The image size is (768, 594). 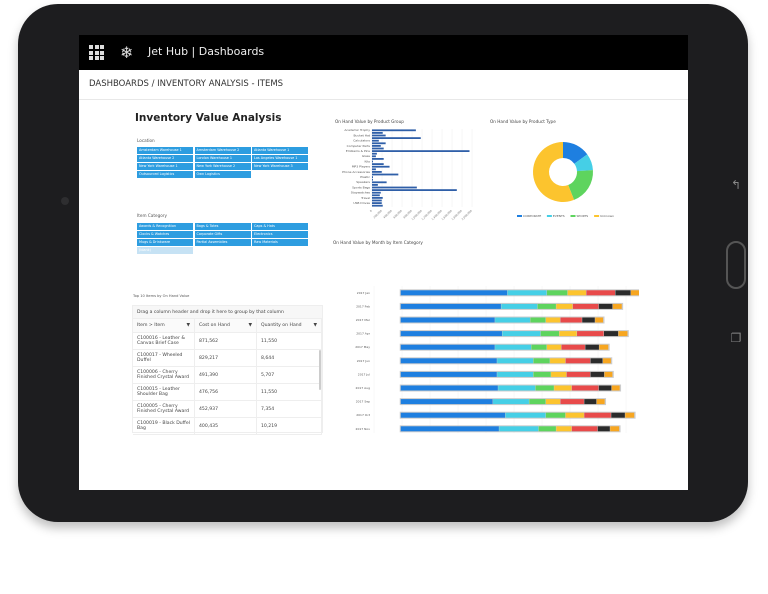 What do you see at coordinates (559, 216) in the screenshot?
I see `legend-label: EVENTS` at bounding box center [559, 216].